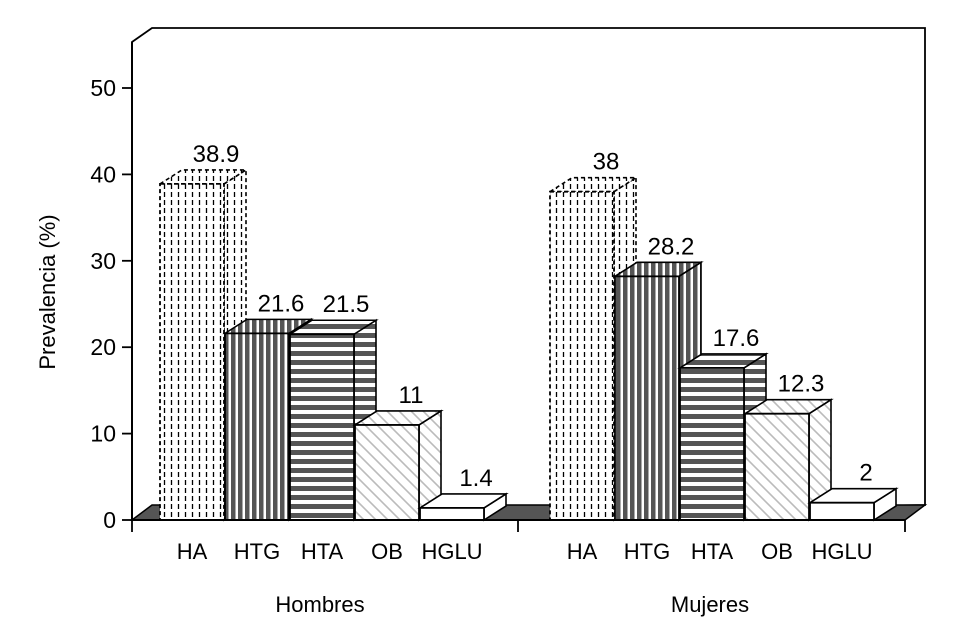  I want to click on bar-hombres-ob, so click(398, 465).